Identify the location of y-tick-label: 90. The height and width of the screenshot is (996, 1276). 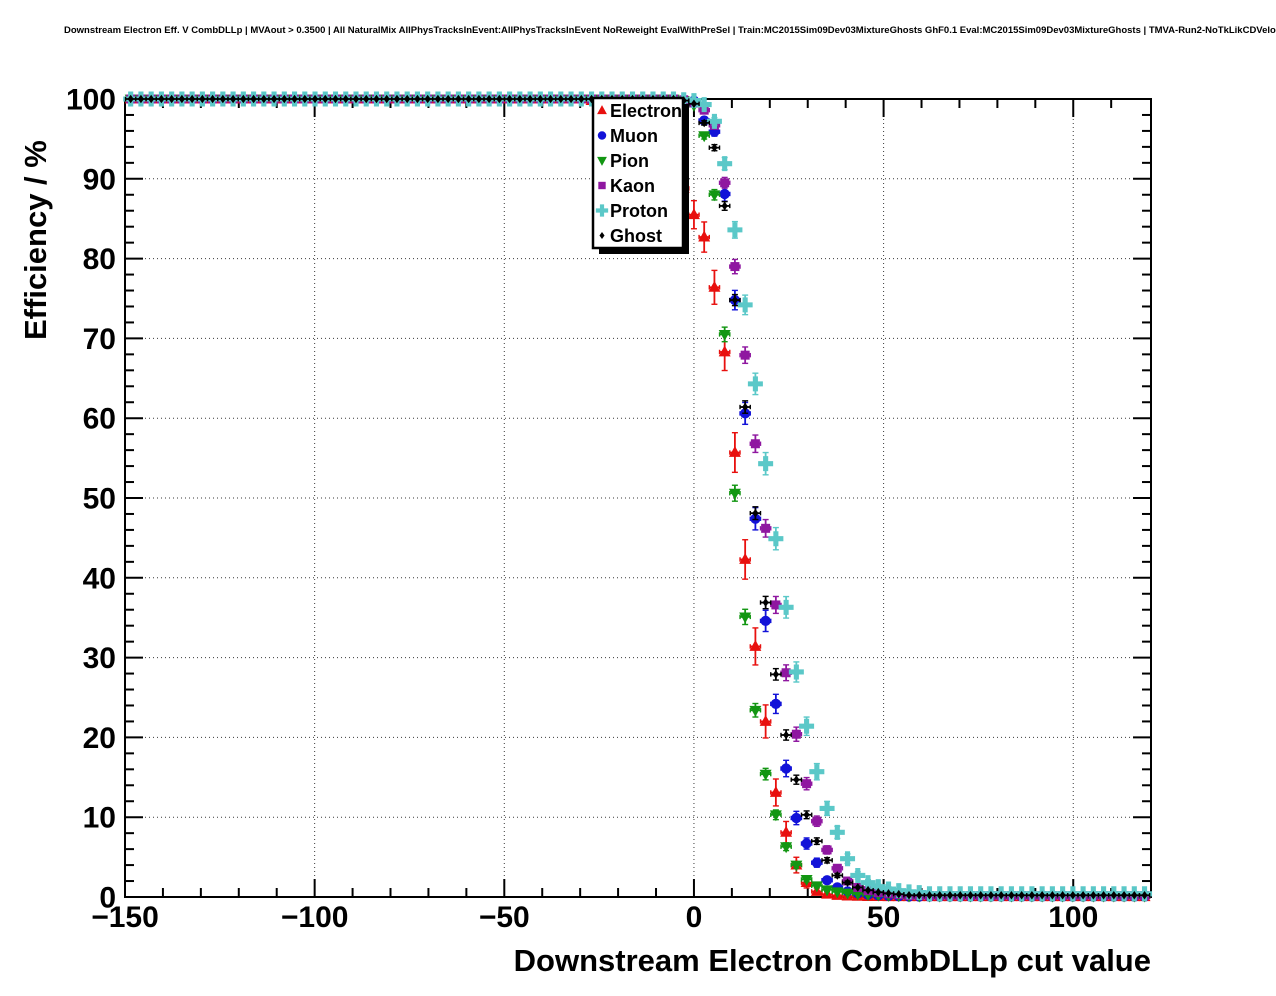
(99, 179).